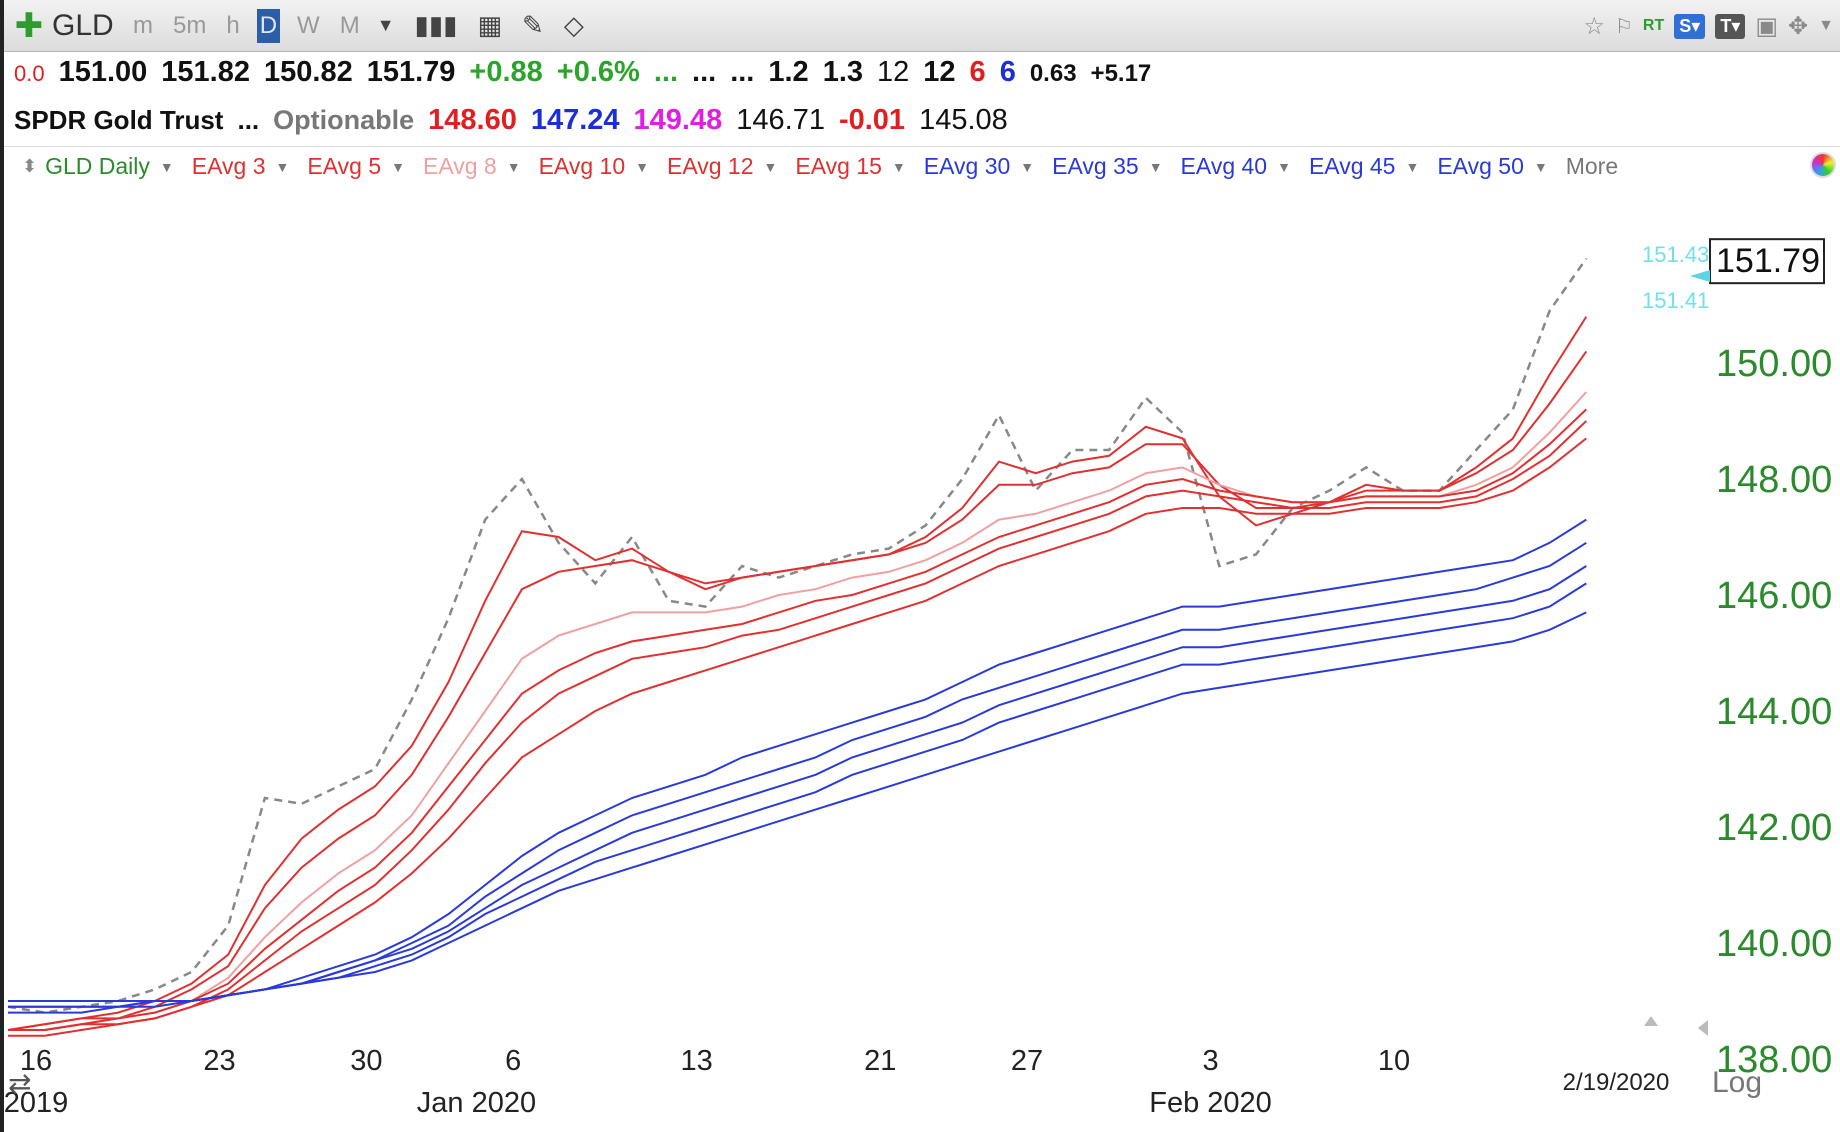  Describe the element at coordinates (205, 72) in the screenshot. I see `high-price: 151.82` at that location.